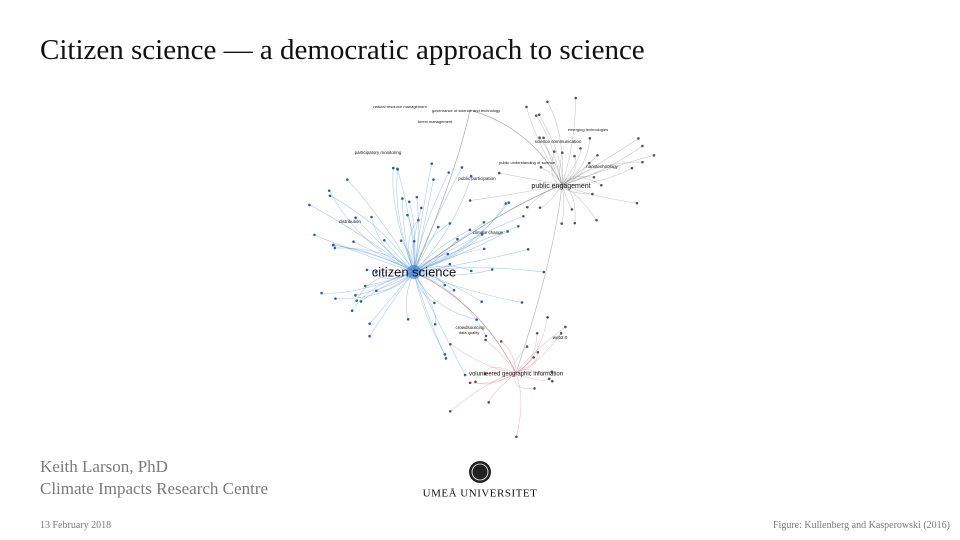 Image resolution: width=960 pixels, height=540 pixels. Describe the element at coordinates (480, 494) in the screenshot. I see `logo-text: UMEÅ UNIVERSITET` at that location.